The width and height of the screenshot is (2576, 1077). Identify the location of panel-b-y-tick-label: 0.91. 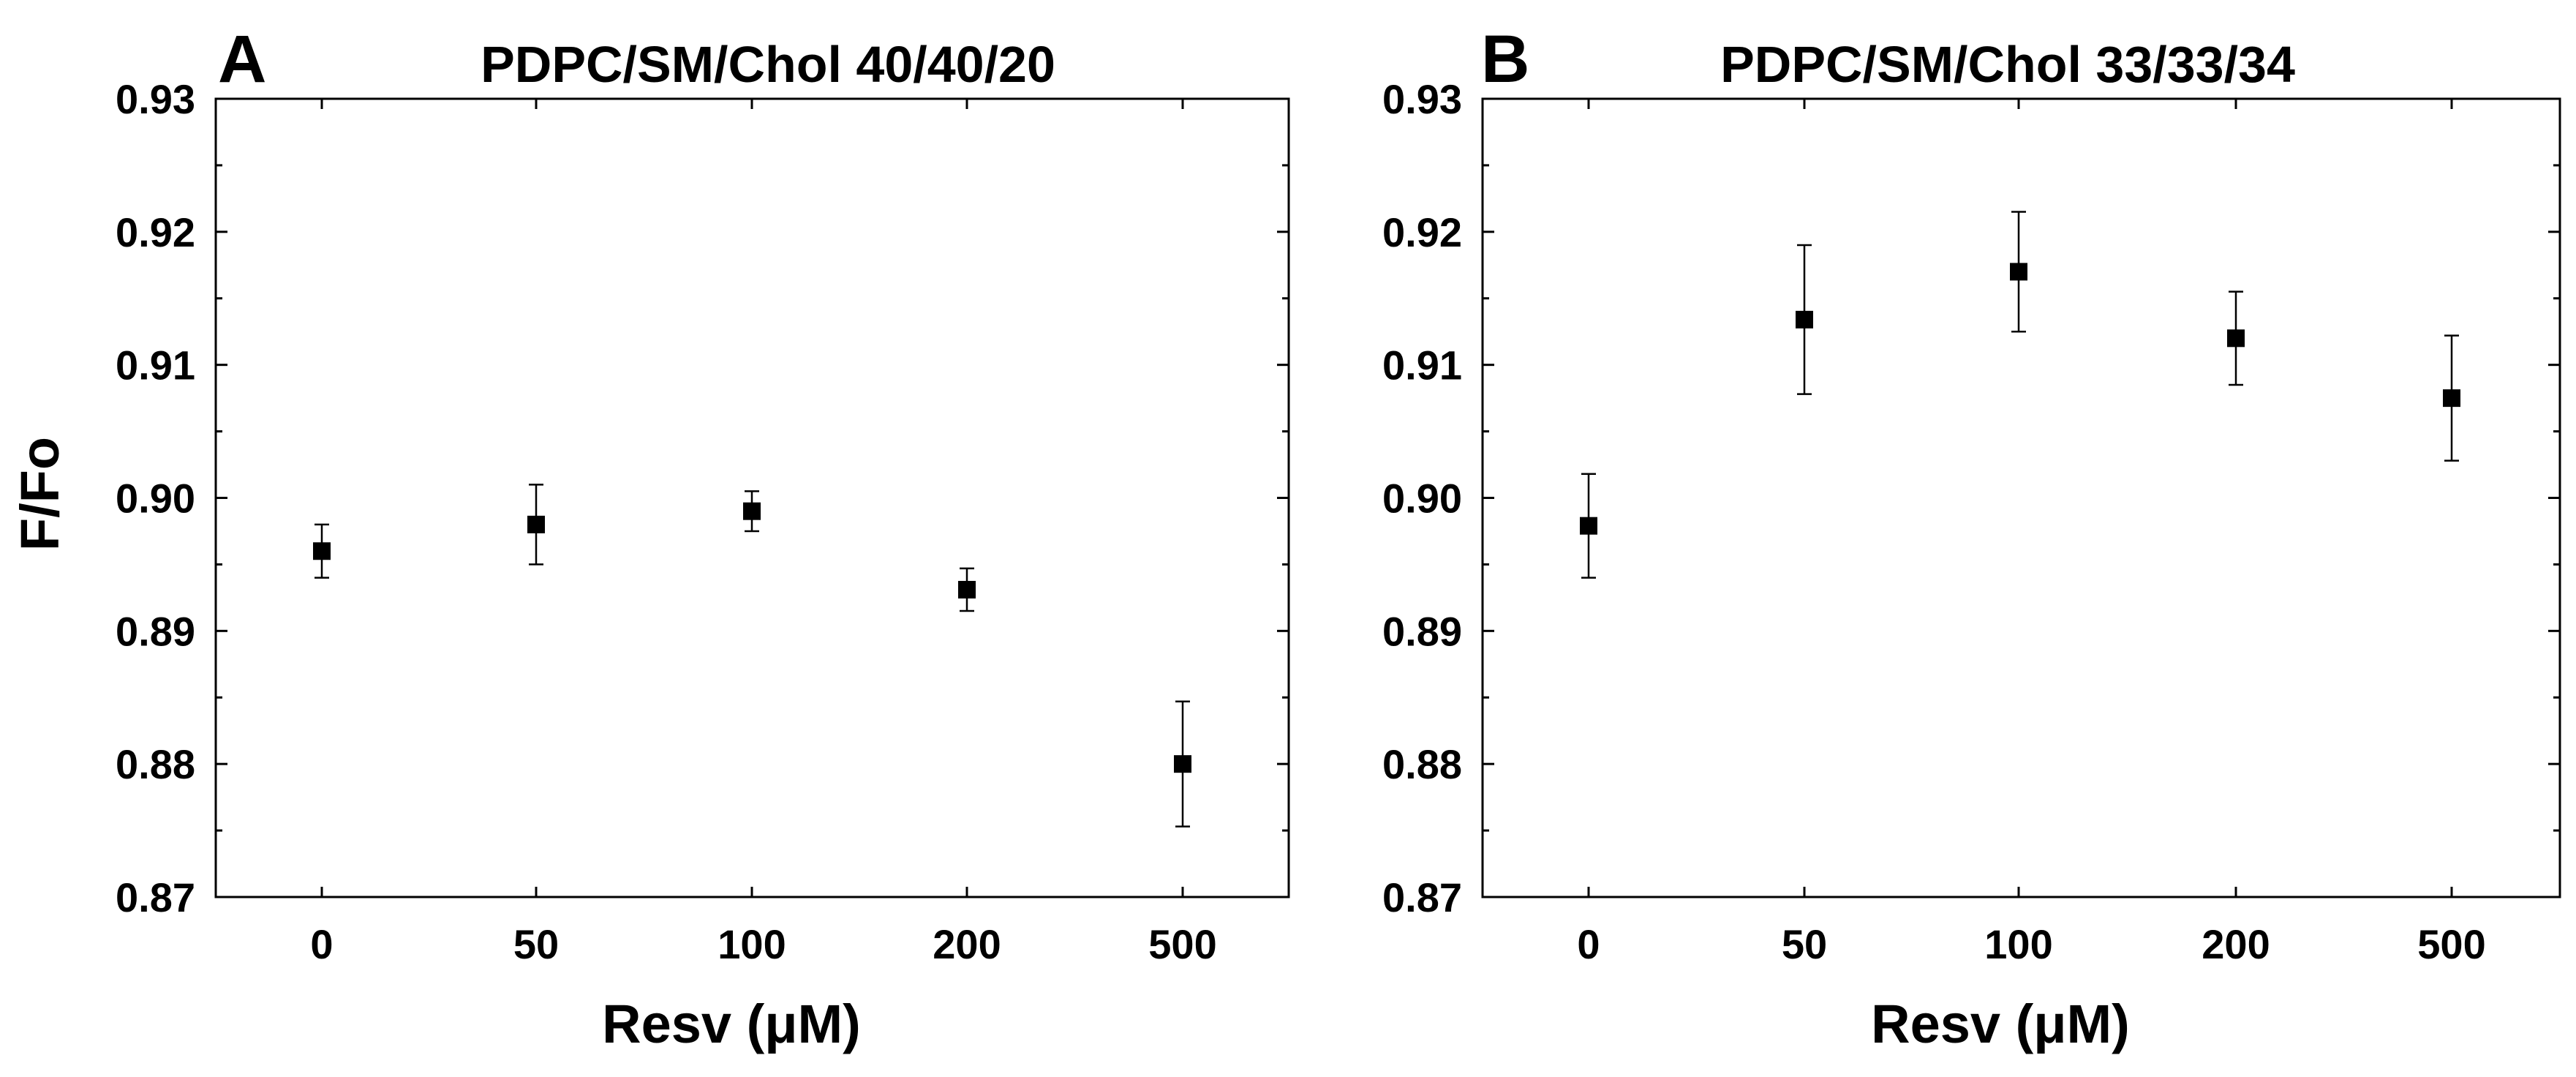
(1422, 365).